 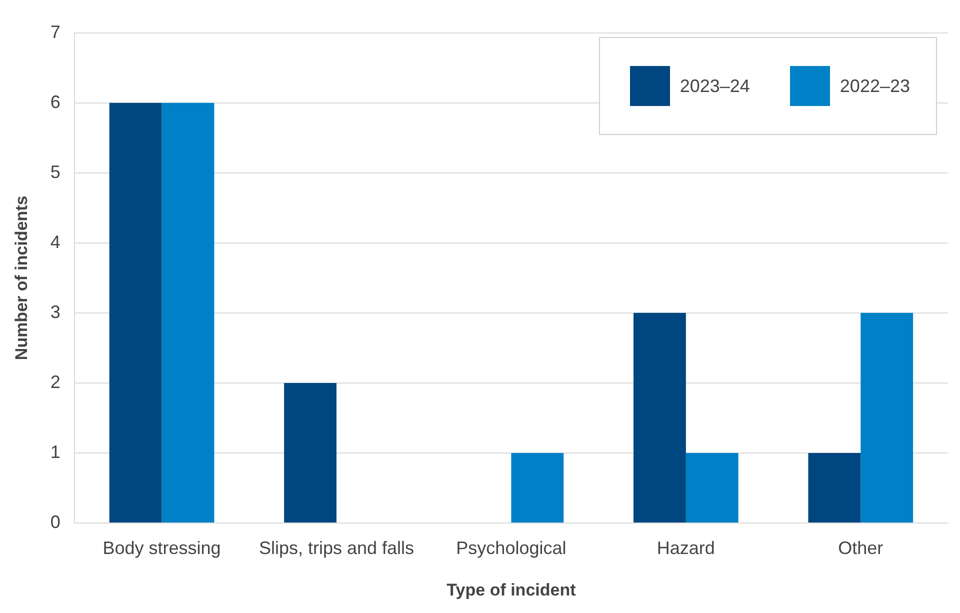 What do you see at coordinates (511, 548) in the screenshot?
I see `x-tick-label: Psychological` at bounding box center [511, 548].